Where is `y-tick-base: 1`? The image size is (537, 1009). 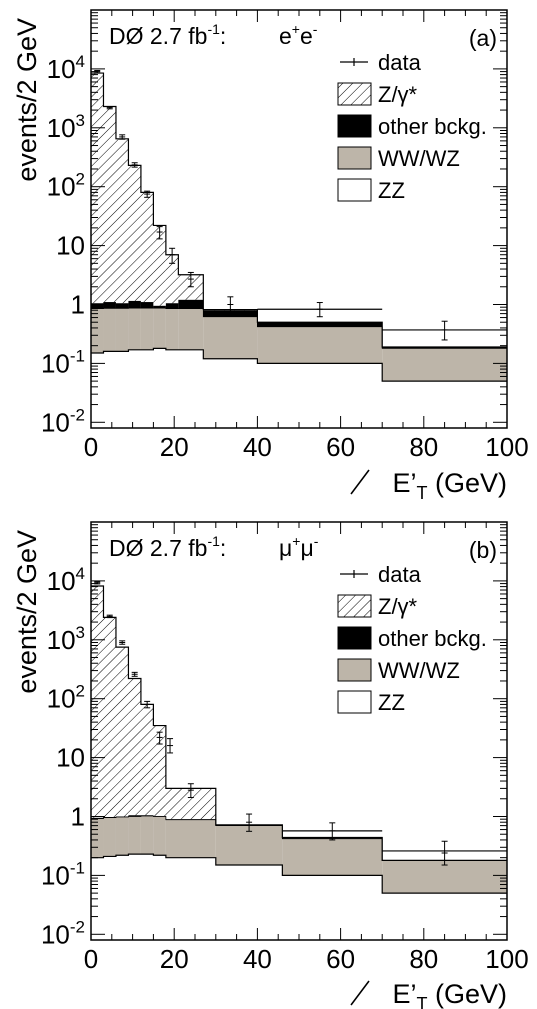
y-tick-base: 1 is located at coordinates (78, 304).